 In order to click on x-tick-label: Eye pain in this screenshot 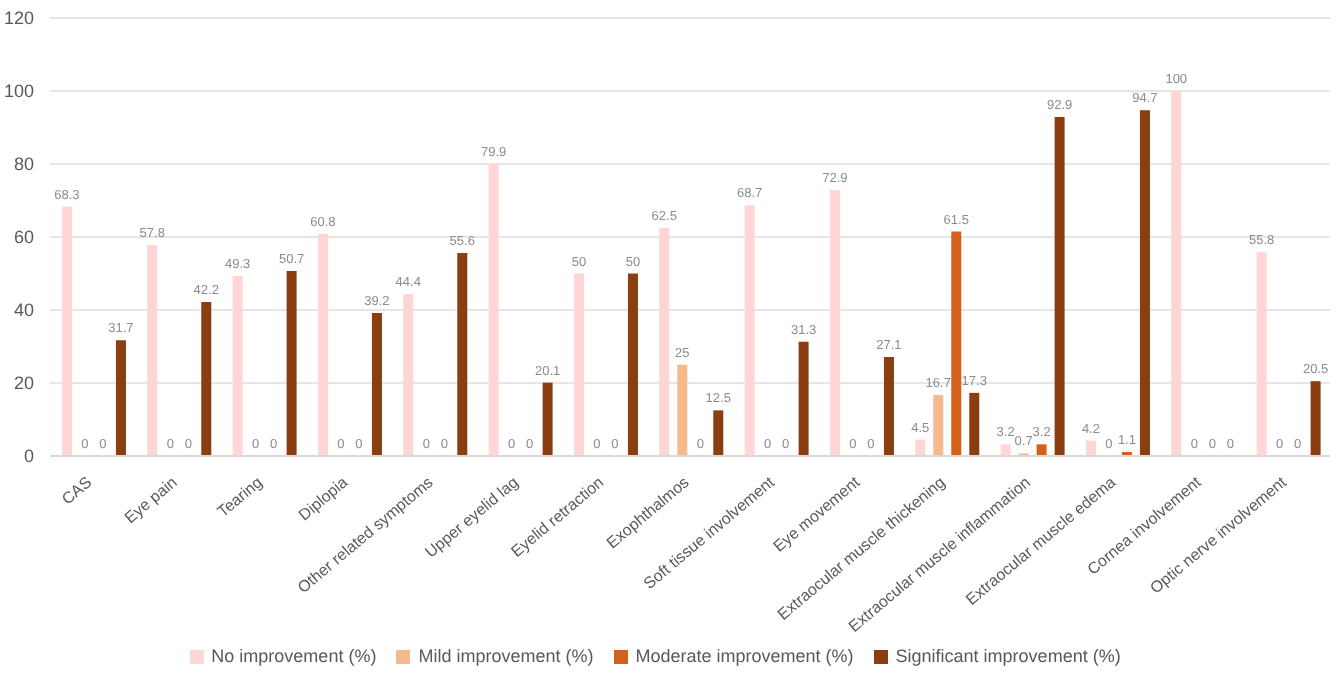, I will do `click(151, 500)`.